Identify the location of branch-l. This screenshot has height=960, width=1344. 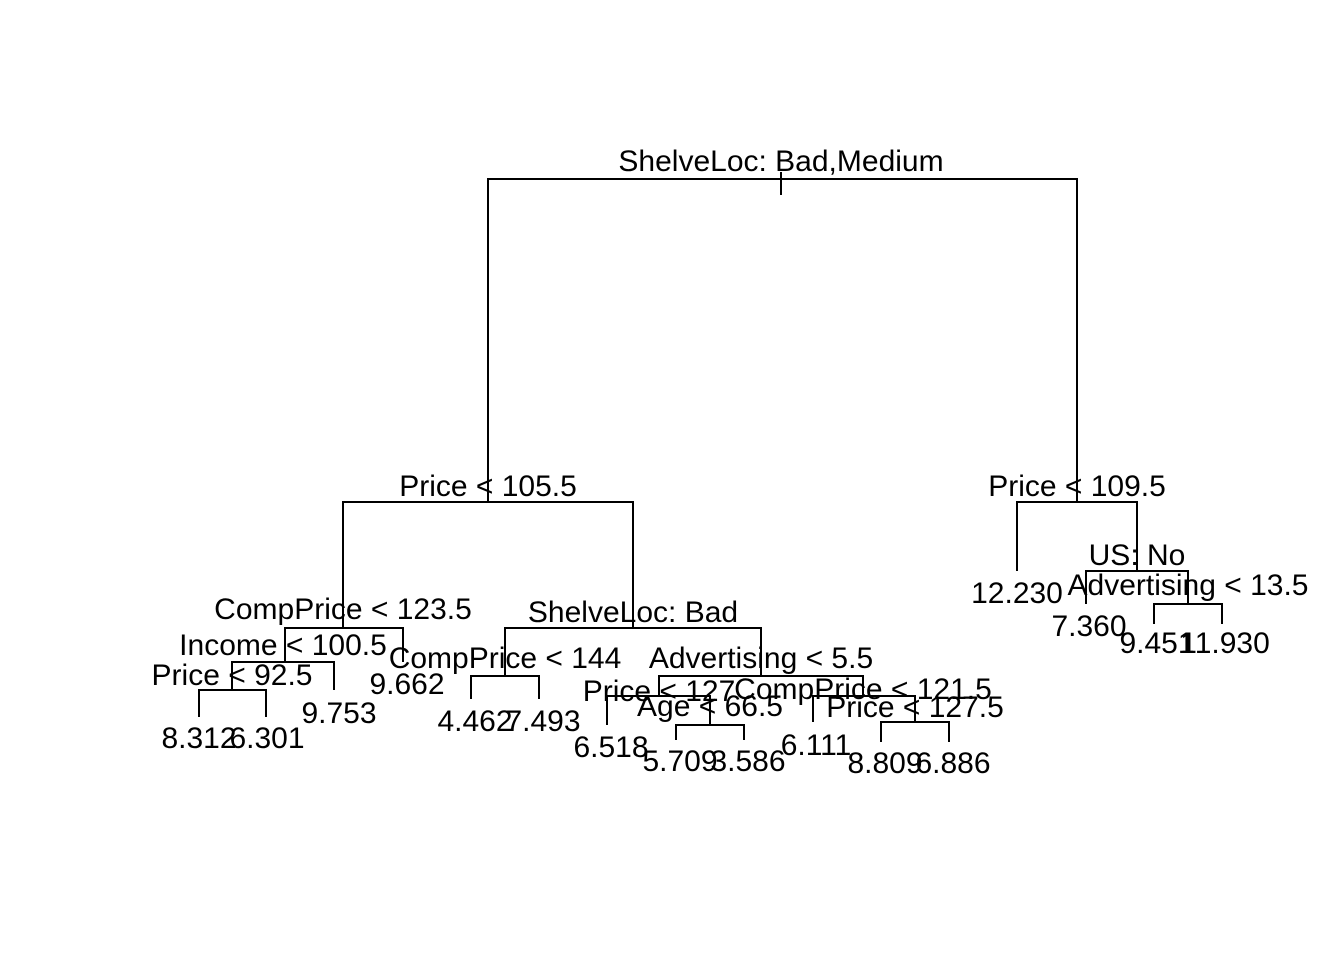
(488, 564).